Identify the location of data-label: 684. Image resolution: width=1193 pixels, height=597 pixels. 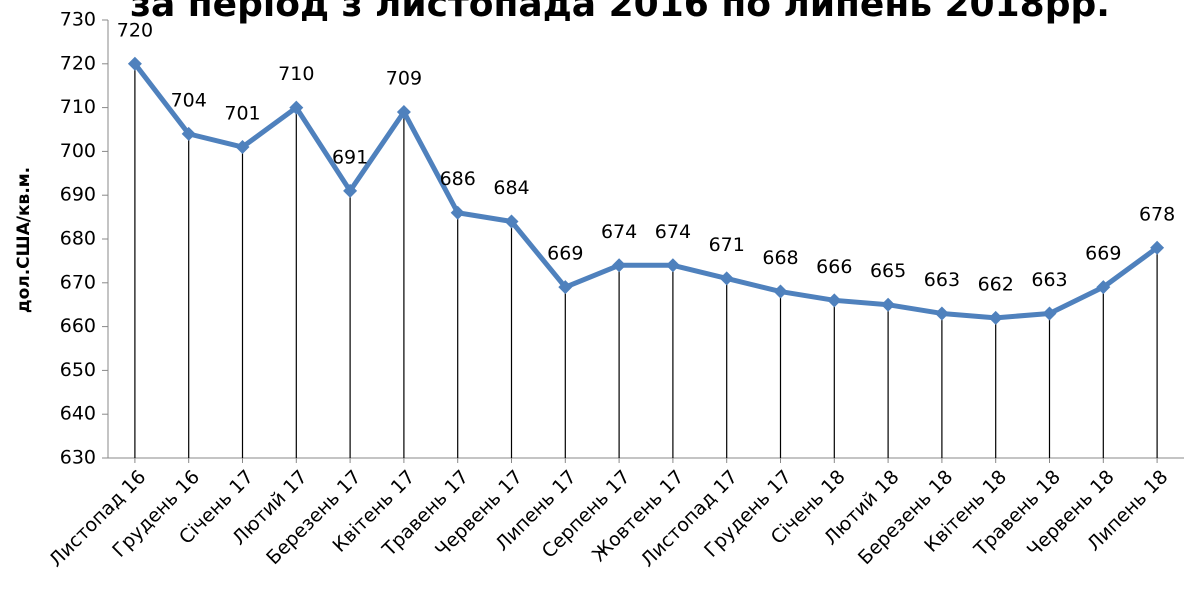
(511, 188).